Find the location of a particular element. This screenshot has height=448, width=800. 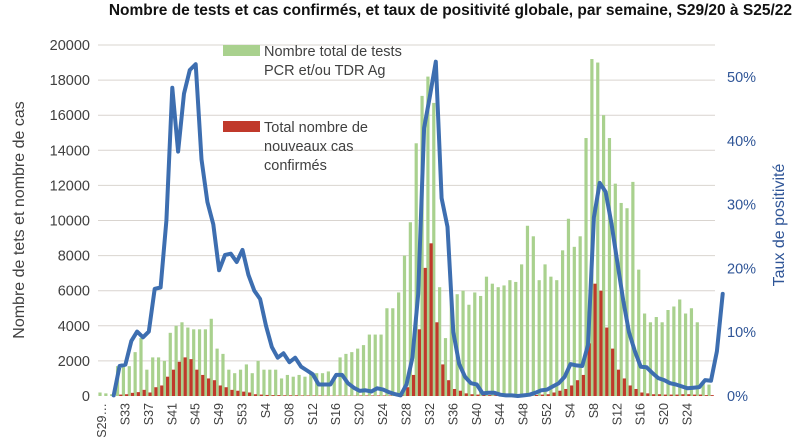

x-tick-label: S53 is located at coordinates (243, 414).